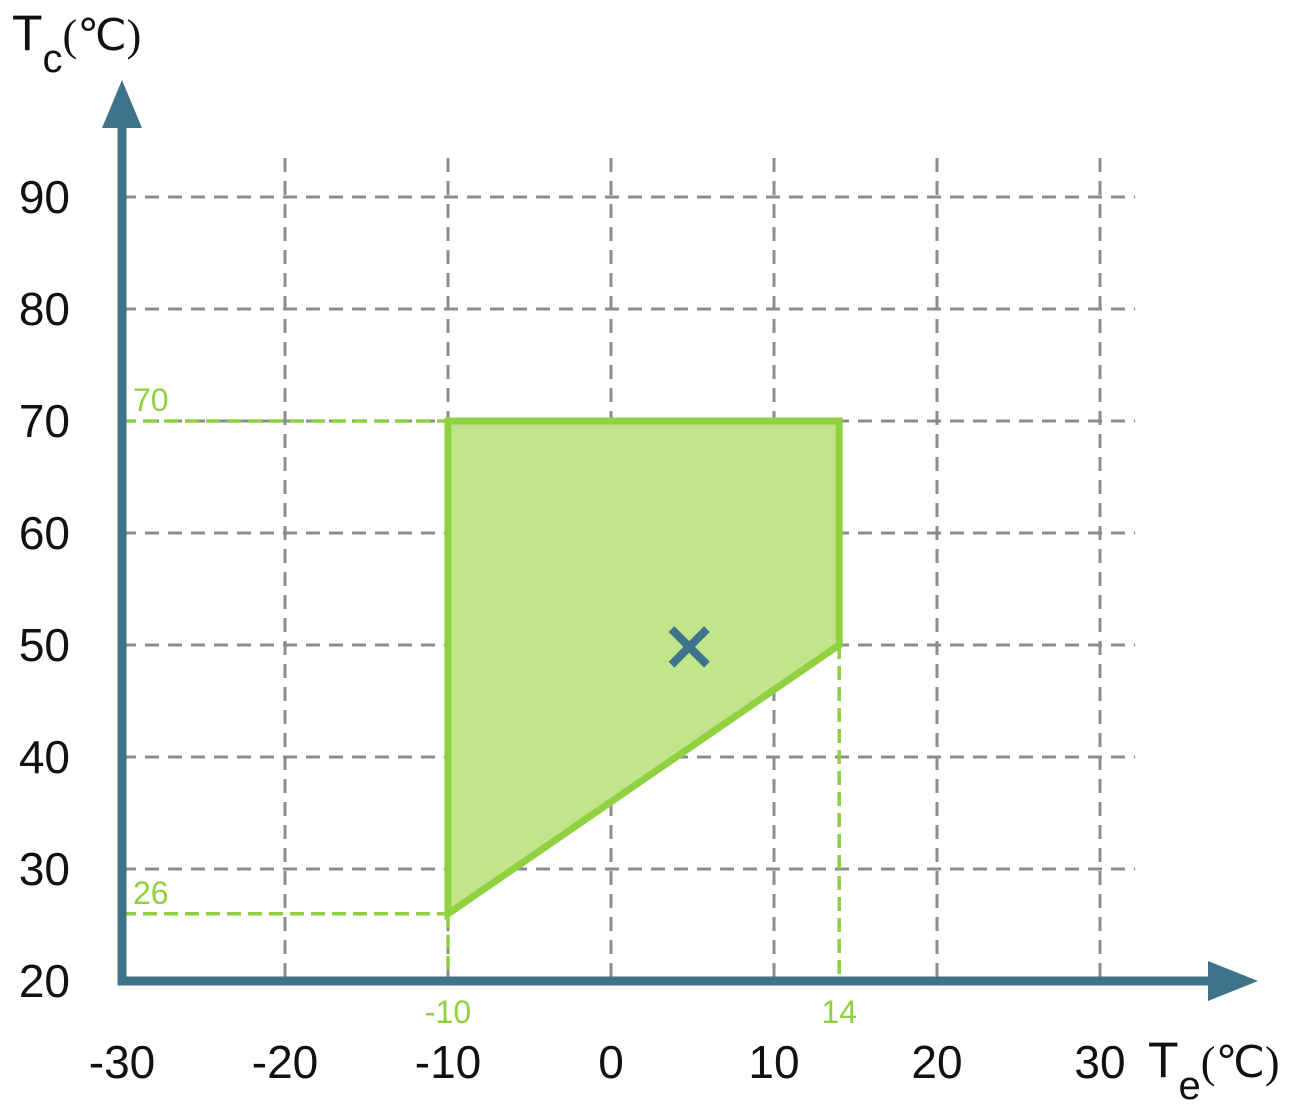  Describe the element at coordinates (1163, 1060) in the screenshot. I see `x-axis-title-main: T` at that location.